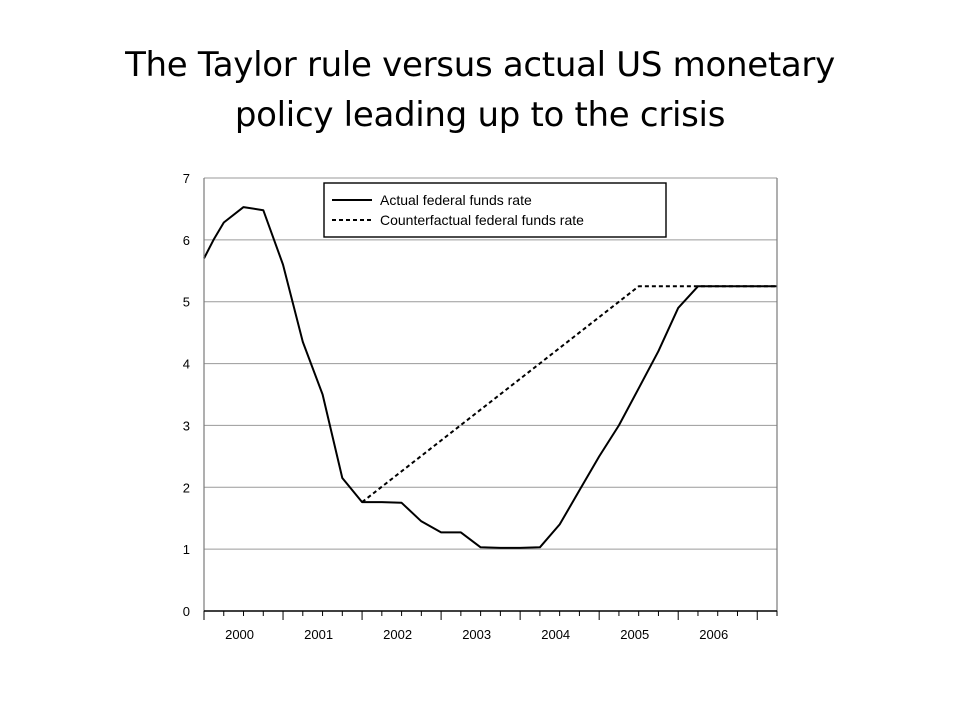  I want to click on y-tick-label-2: 2, so click(186, 487).